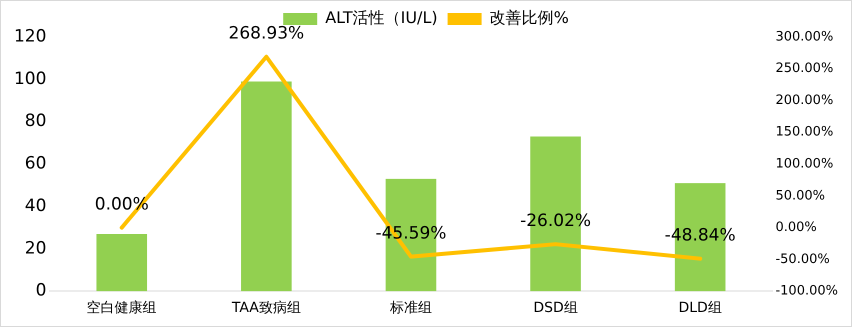  I want to click on y-tick-label: 80, so click(35, 121).